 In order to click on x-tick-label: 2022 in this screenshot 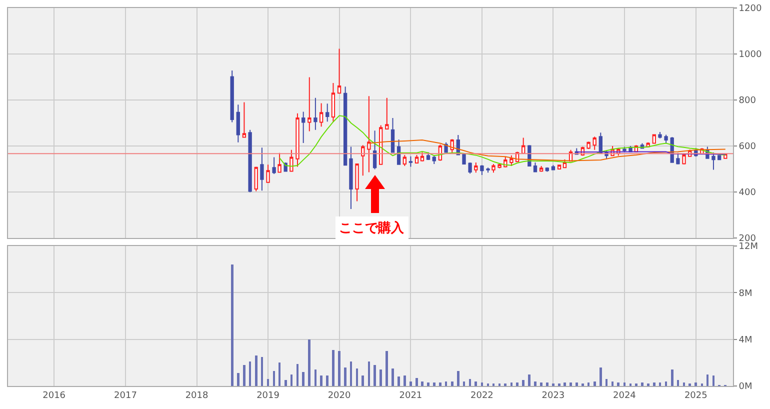, I will do `click(482, 395)`.